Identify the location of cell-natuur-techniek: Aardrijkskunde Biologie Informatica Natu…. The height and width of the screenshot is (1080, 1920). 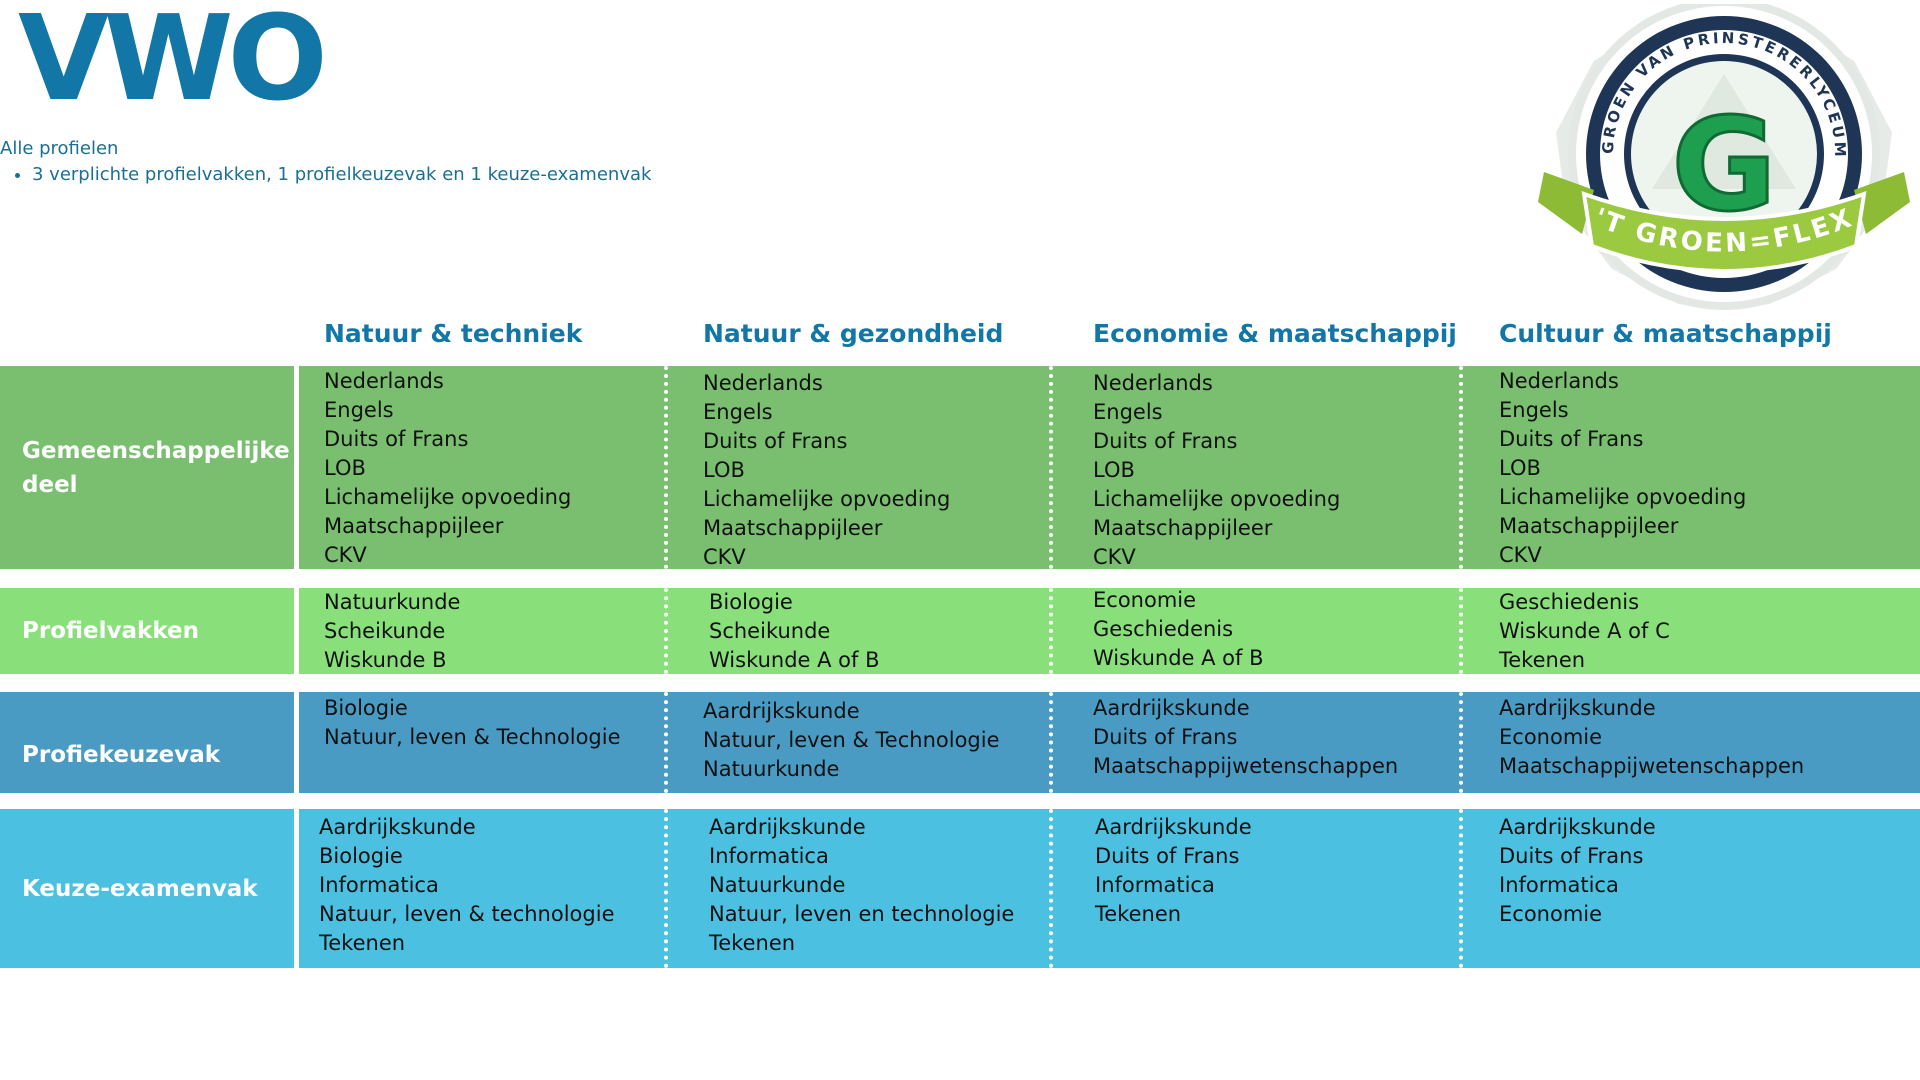
(467, 890).